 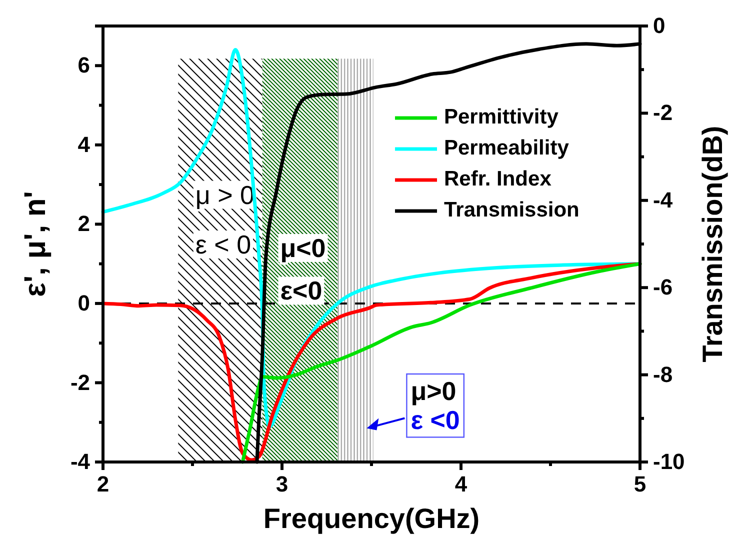 What do you see at coordinates (461, 484) in the screenshot?
I see `x-tick-label: 4` at bounding box center [461, 484].